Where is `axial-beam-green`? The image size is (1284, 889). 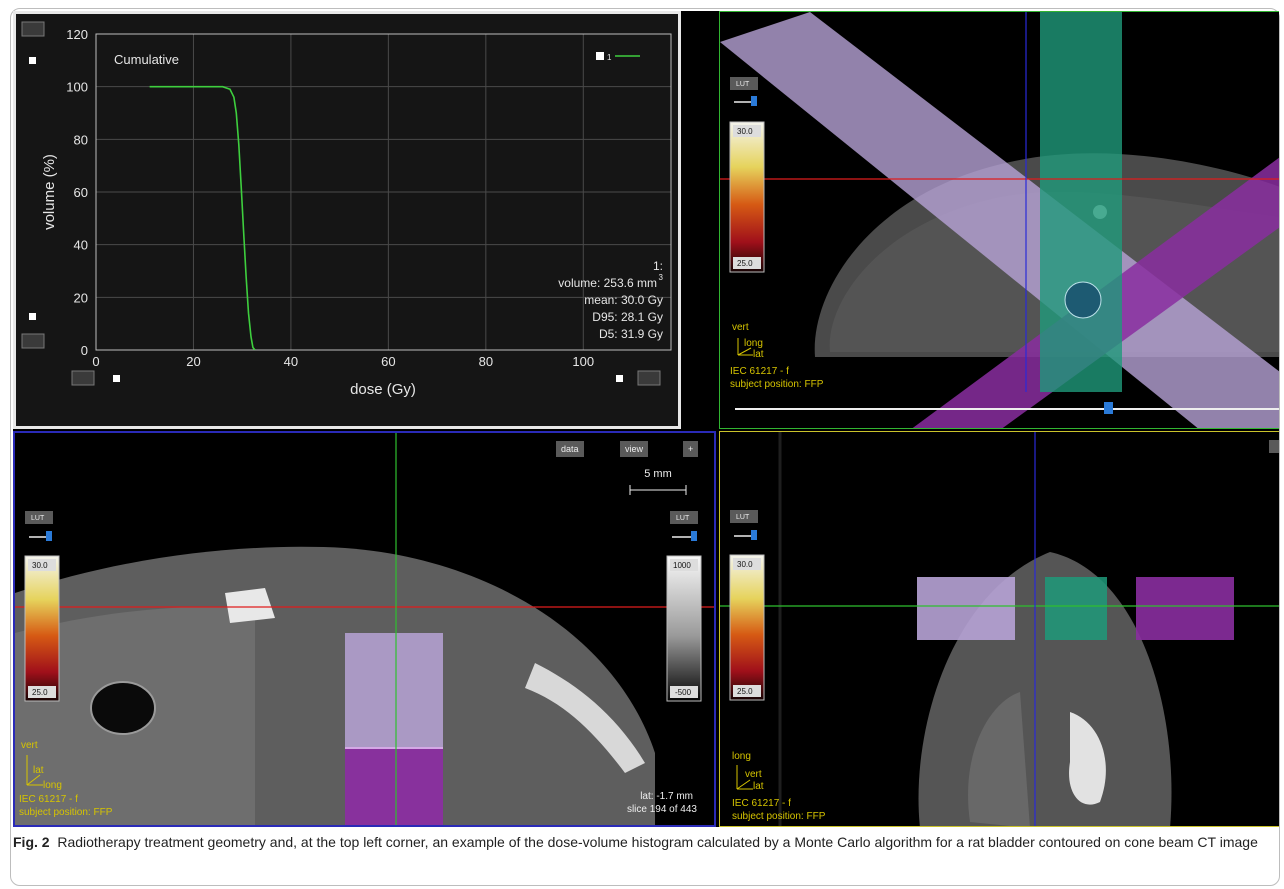 axial-beam-green is located at coordinates (1081, 202).